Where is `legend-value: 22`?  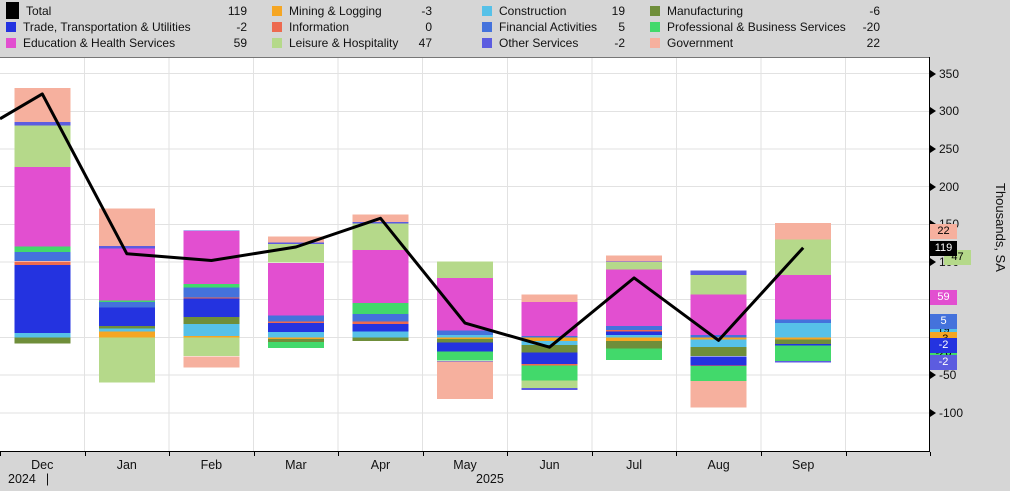 legend-value: 22 is located at coordinates (873, 43).